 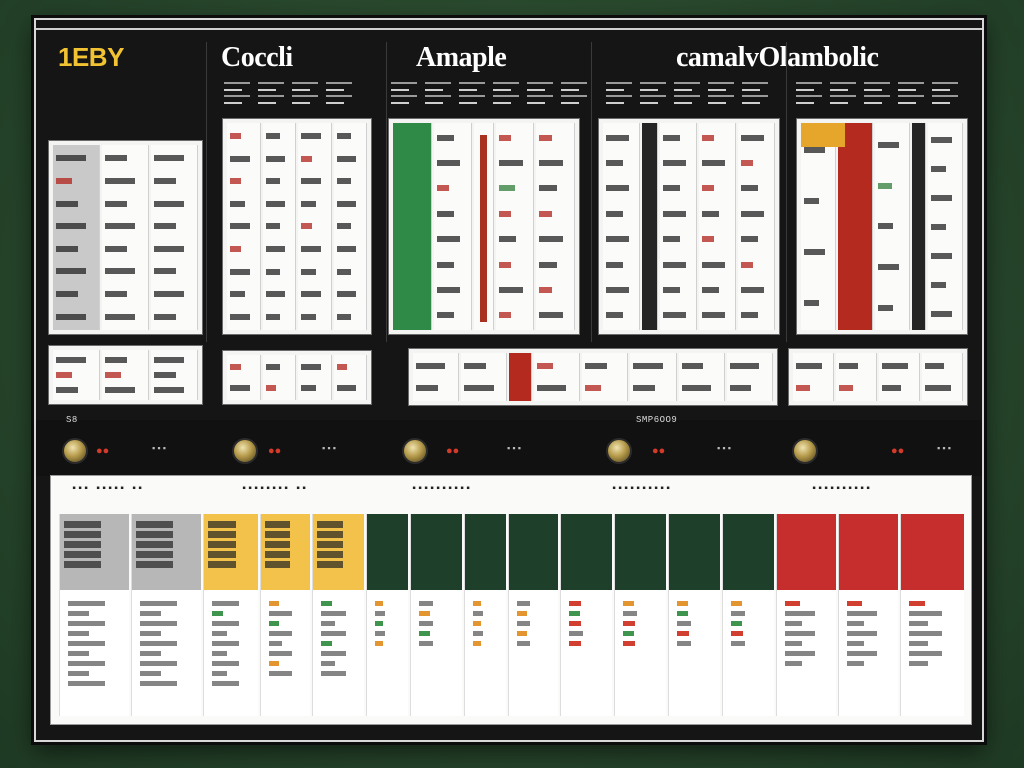 What do you see at coordinates (297, 377) in the screenshot?
I see `coccli-strip` at bounding box center [297, 377].